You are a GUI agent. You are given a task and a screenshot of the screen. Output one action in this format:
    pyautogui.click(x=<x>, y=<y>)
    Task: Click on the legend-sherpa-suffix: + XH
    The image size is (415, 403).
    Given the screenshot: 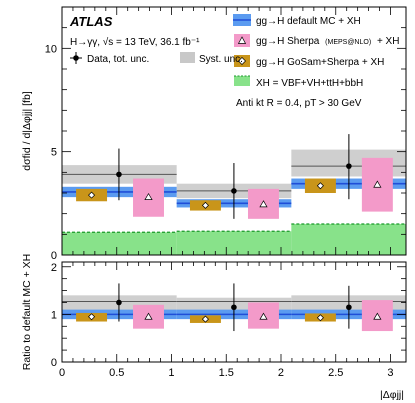 What is the action you would take?
    pyautogui.click(x=388, y=41)
    